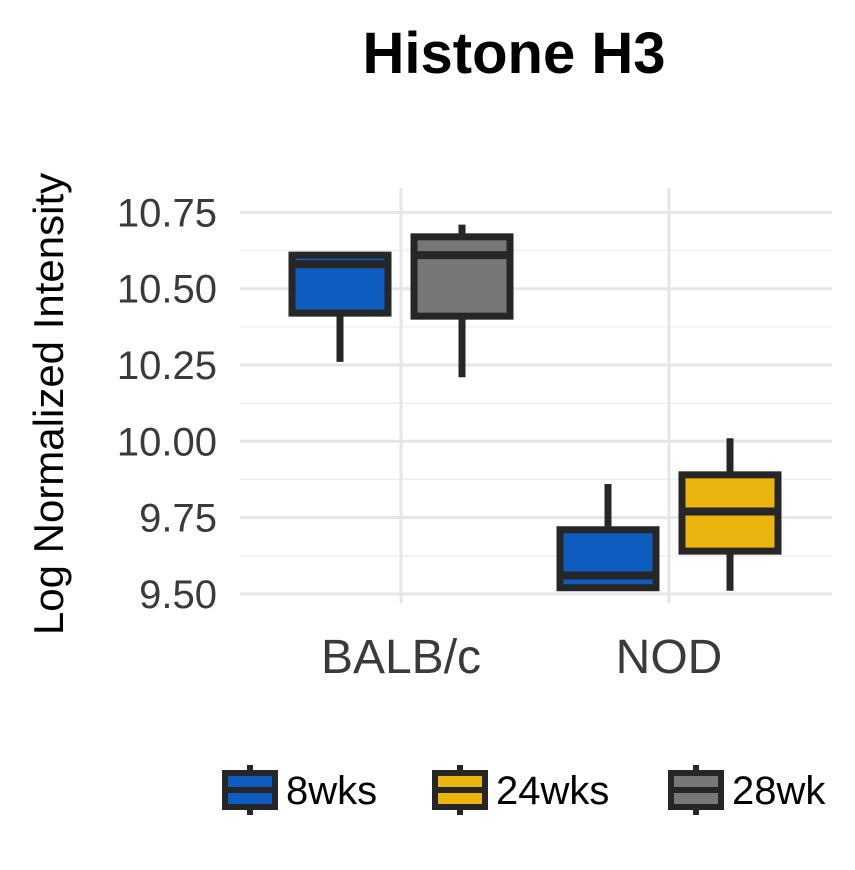 The width and height of the screenshot is (855, 870). What do you see at coordinates (340, 306) in the screenshot?
I see `box-balbc-8wks` at bounding box center [340, 306].